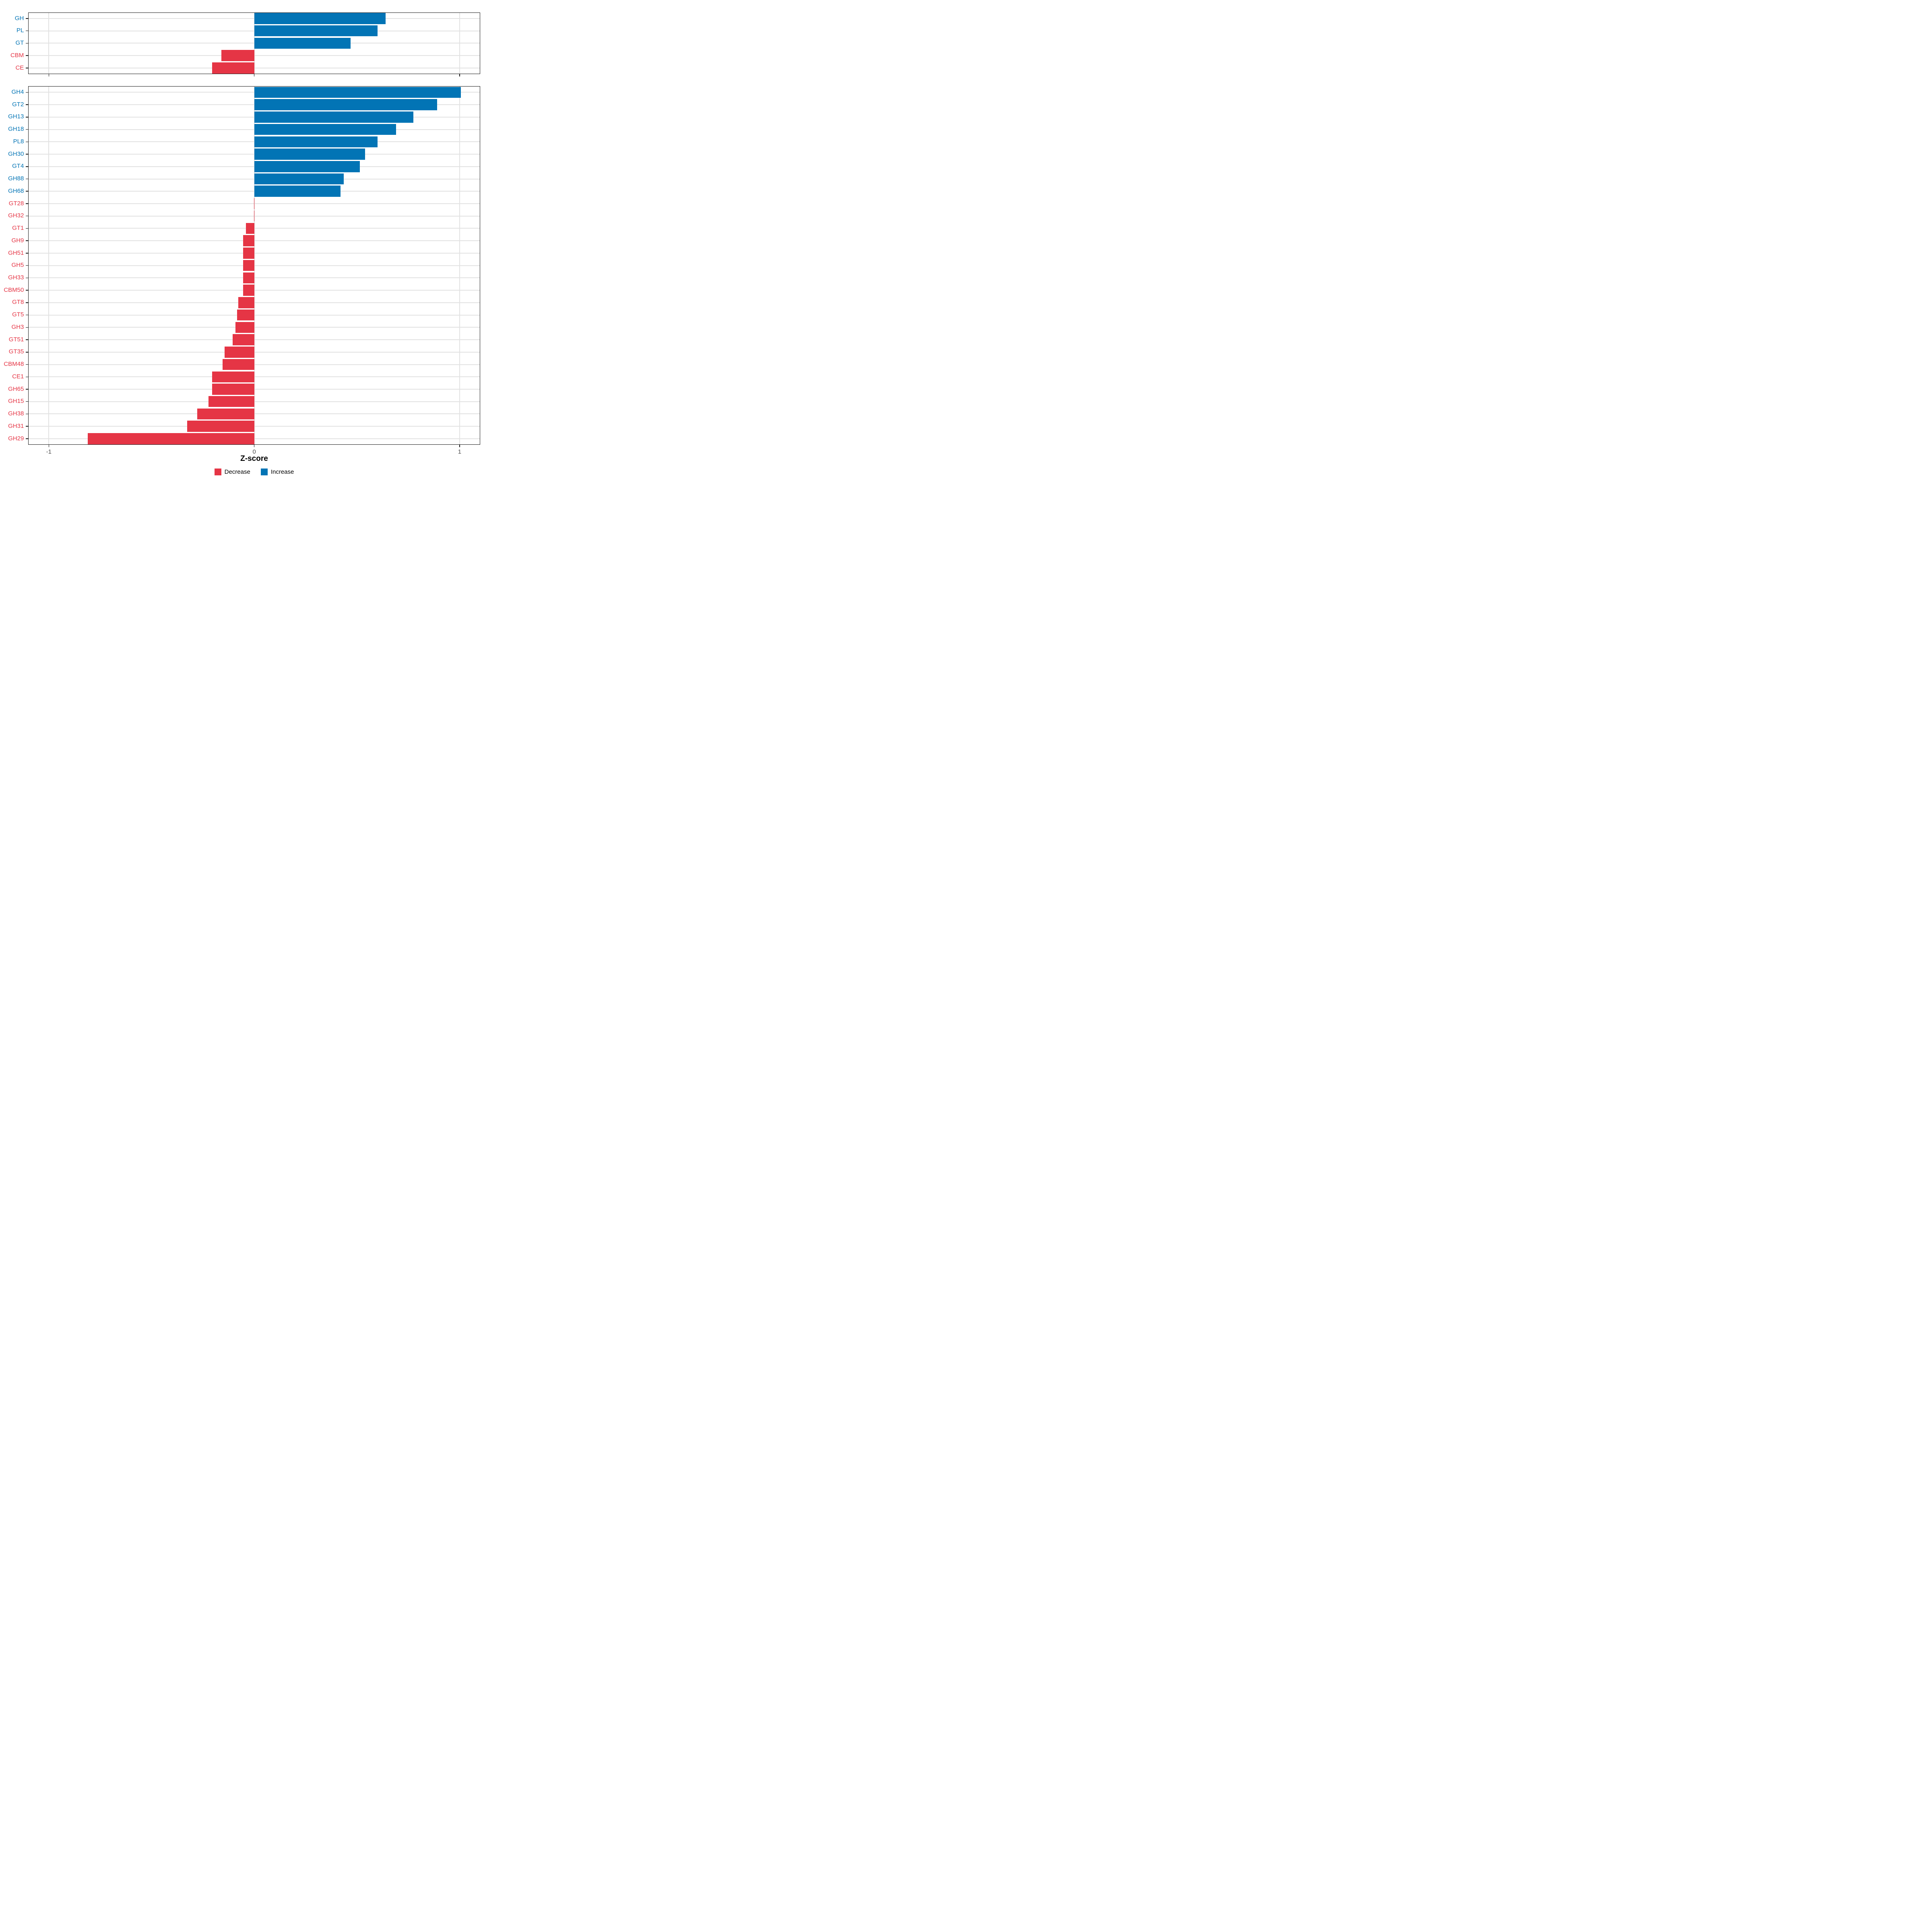  Describe the element at coordinates (248, 240) in the screenshot. I see `bar-GH9` at that location.